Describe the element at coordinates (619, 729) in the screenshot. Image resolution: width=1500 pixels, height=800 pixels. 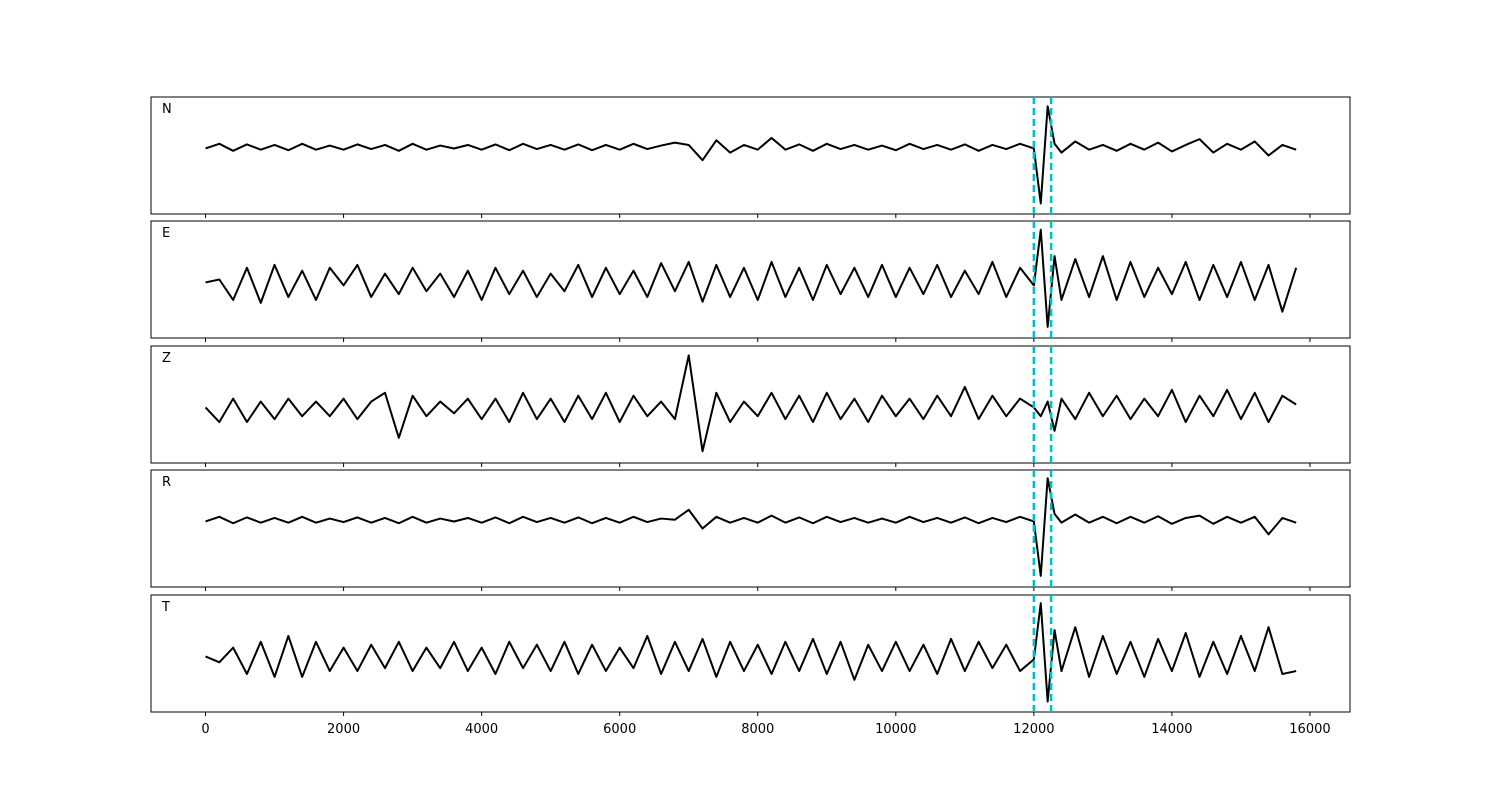
I see `x-tick-label: 6000` at that location.